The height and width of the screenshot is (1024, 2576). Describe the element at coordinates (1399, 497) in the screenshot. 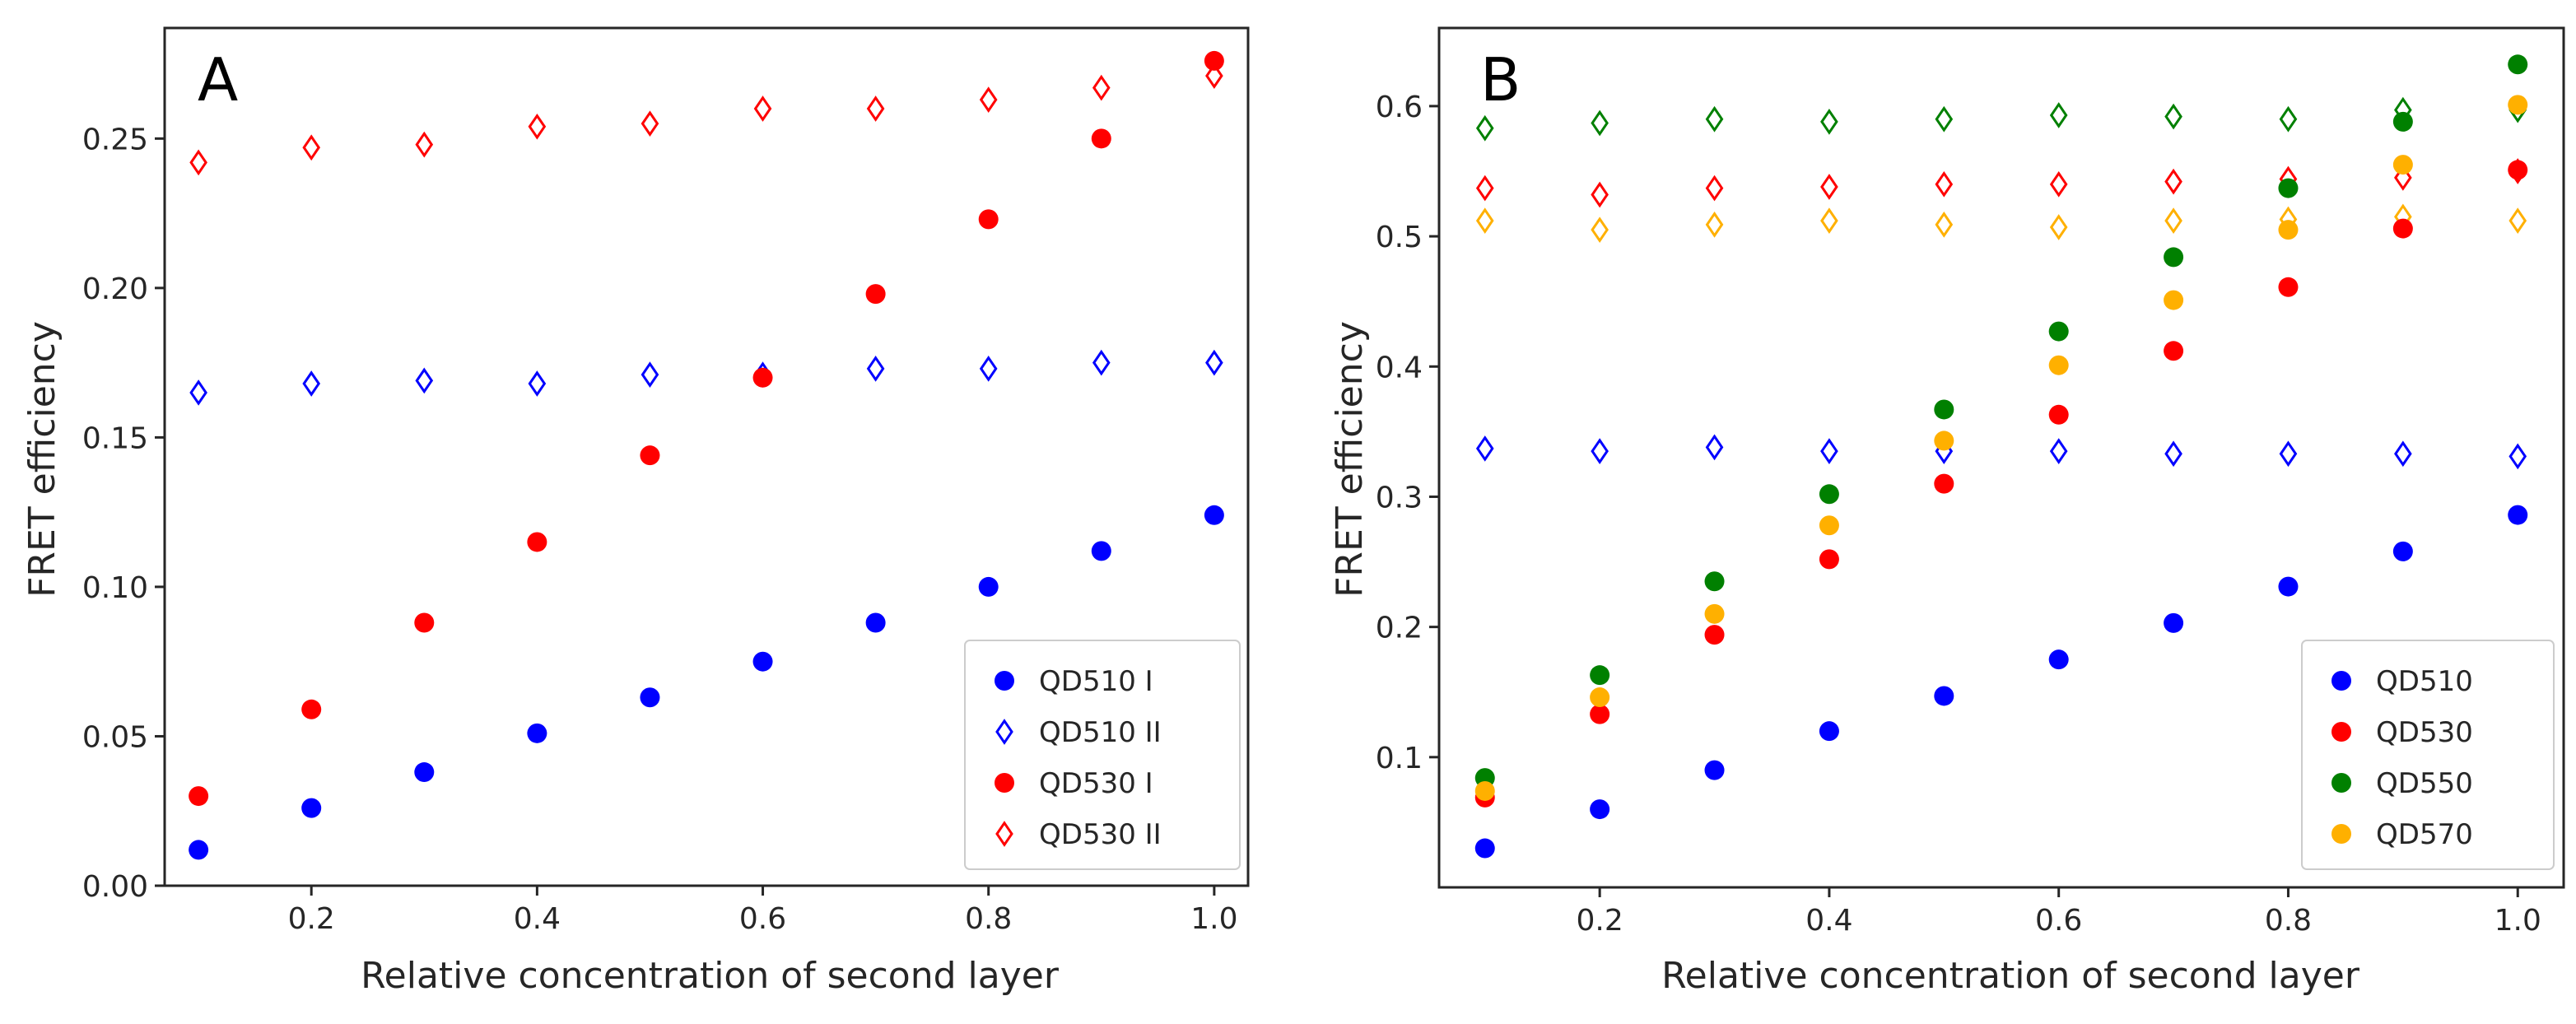

I see `panel-b-y-tick-label: 0.3` at that location.